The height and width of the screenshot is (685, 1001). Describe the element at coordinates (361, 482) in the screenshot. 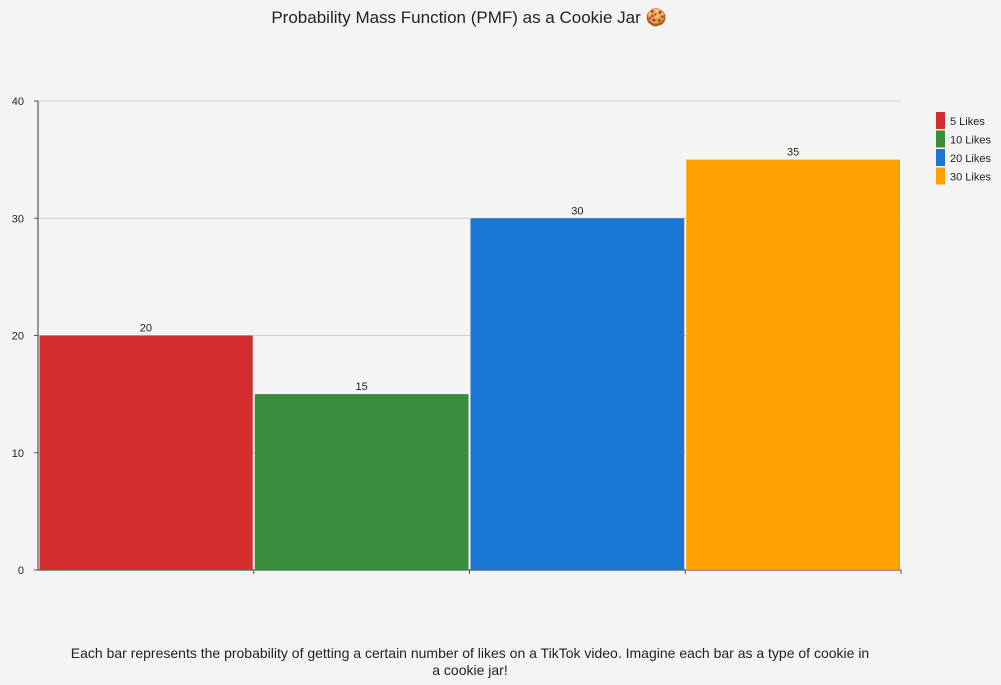

I see `bar-10-likes` at that location.